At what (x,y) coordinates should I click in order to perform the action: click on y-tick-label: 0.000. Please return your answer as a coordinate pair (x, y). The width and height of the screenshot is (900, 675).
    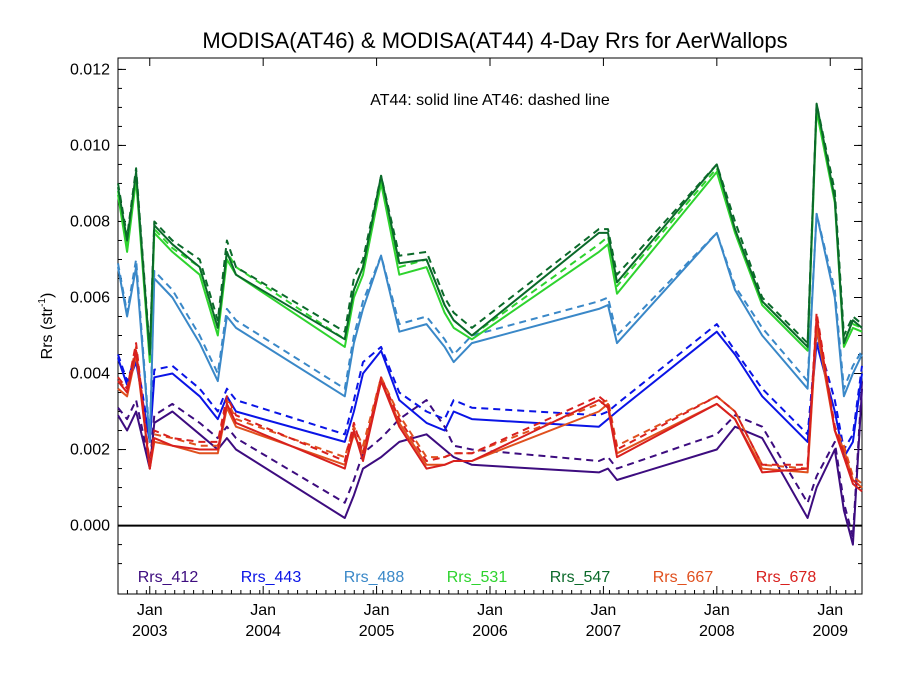
    Looking at the image, I should click on (90, 526).